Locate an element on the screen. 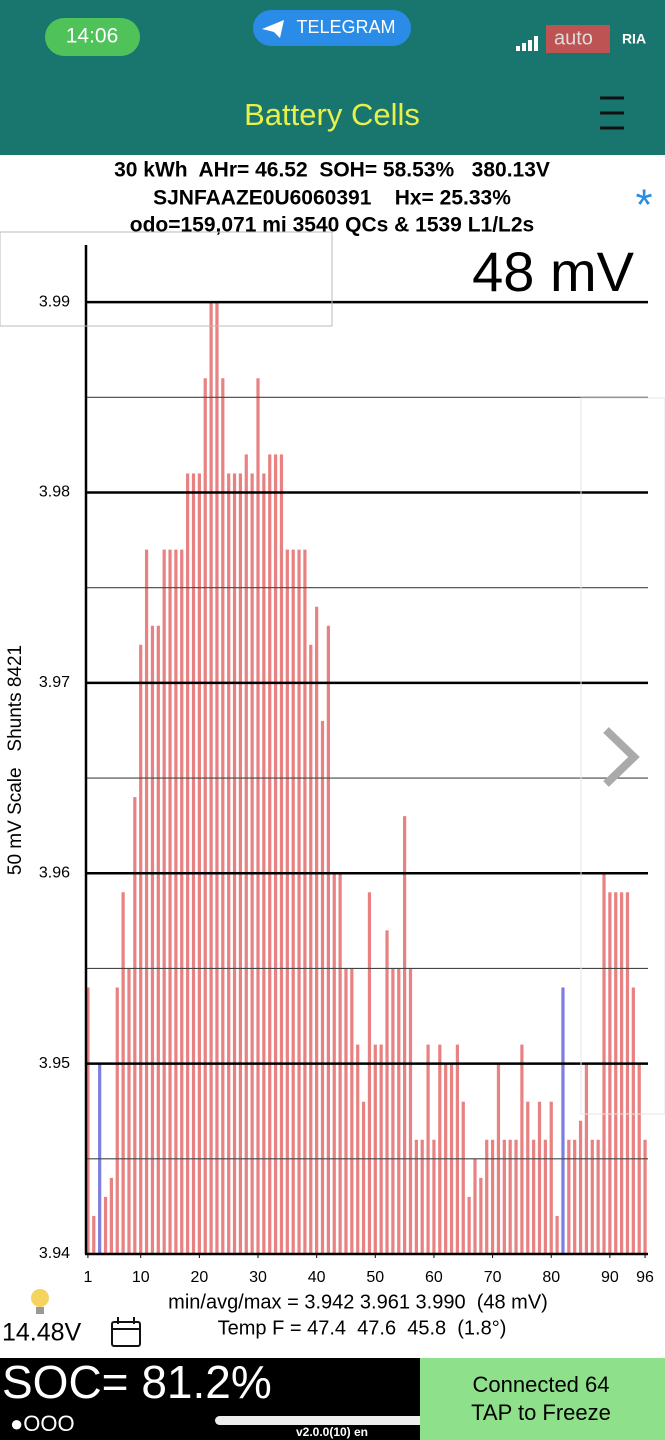  version-text: v2.0.0(10) en is located at coordinates (332, 1432).